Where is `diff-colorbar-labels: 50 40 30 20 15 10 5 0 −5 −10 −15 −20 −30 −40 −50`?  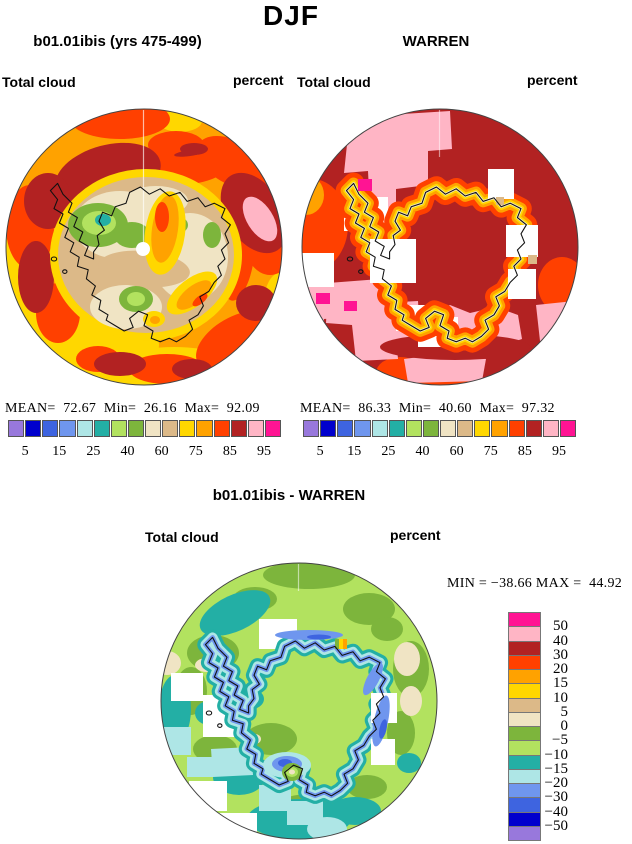 diff-colorbar-labels: 50 40 30 20 15 10 5 0 −5 −10 −15 −20 −30 −40 −50 is located at coordinates (553, 727).